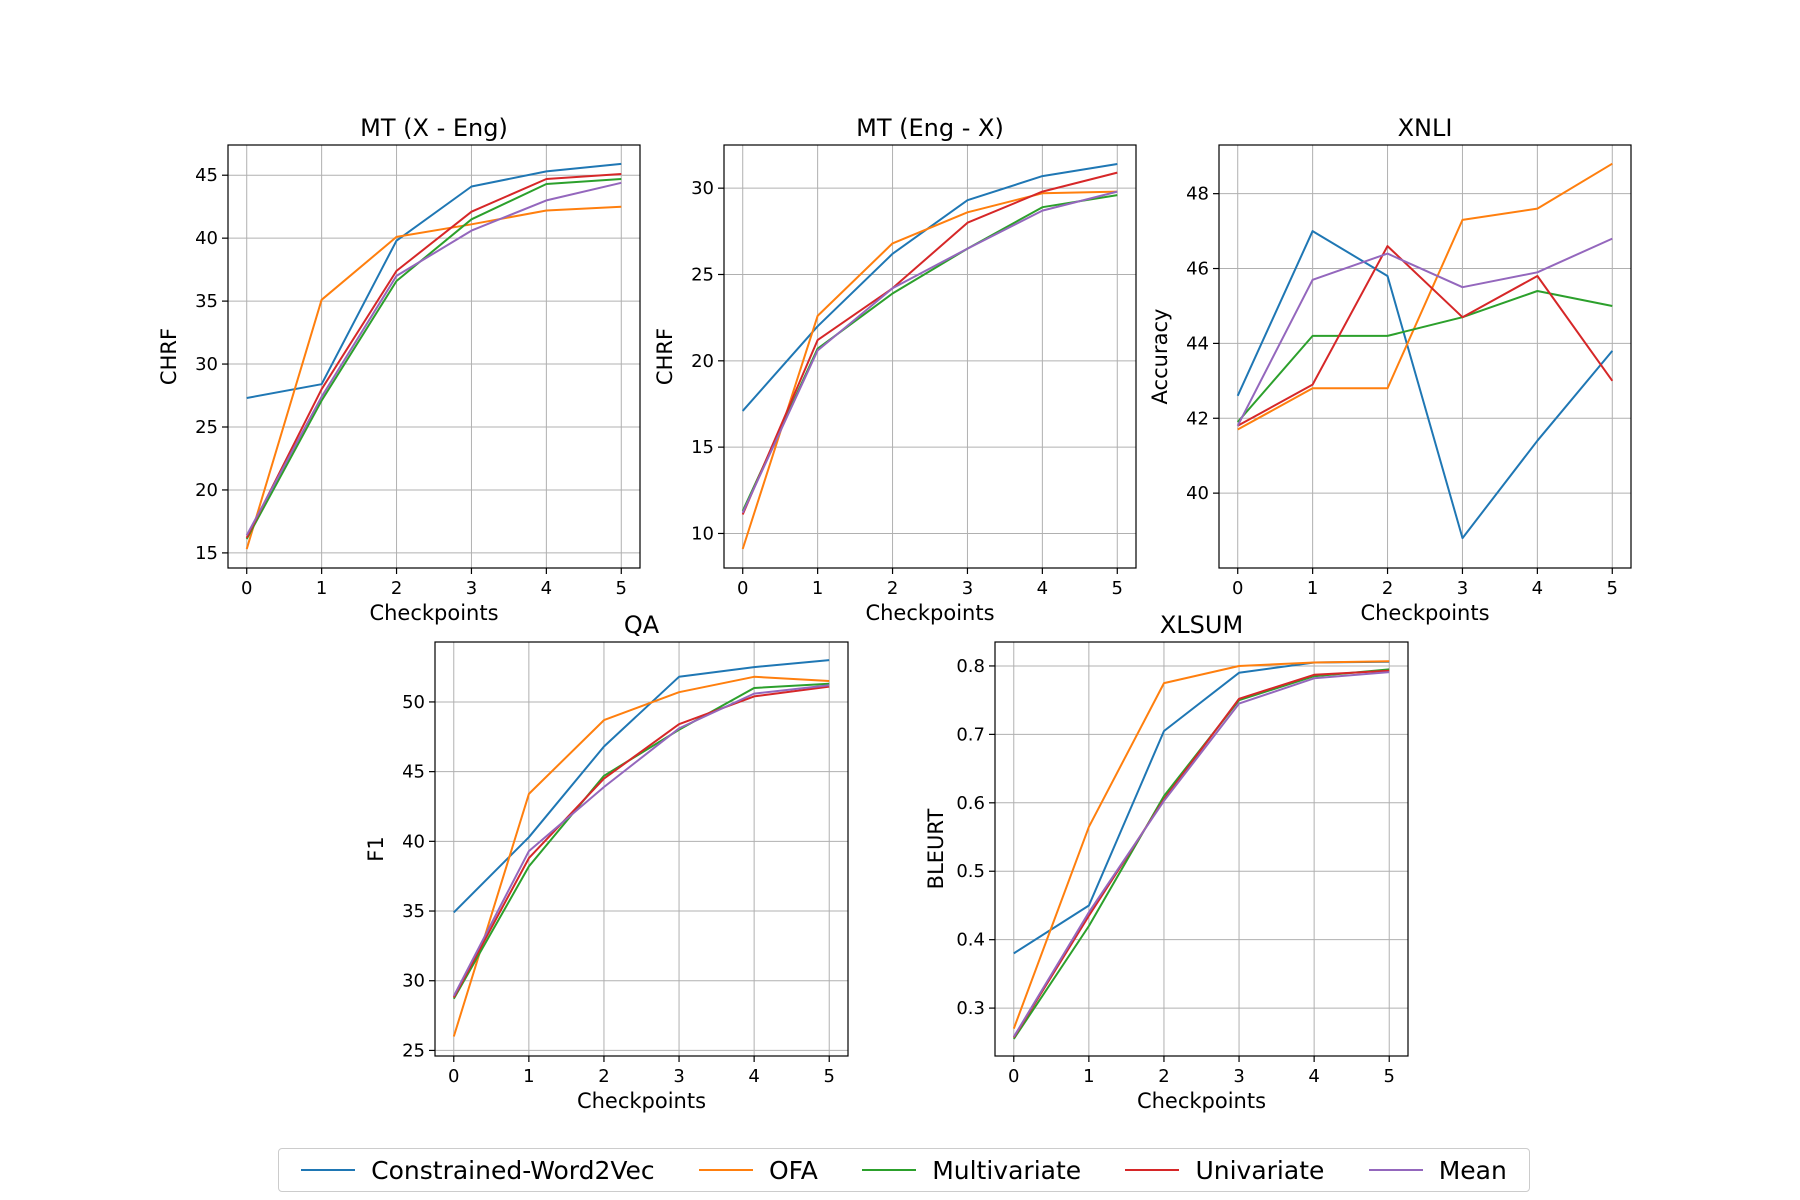  What do you see at coordinates (434, 128) in the screenshot?
I see `chart-title: MT (X - Eng)` at bounding box center [434, 128].